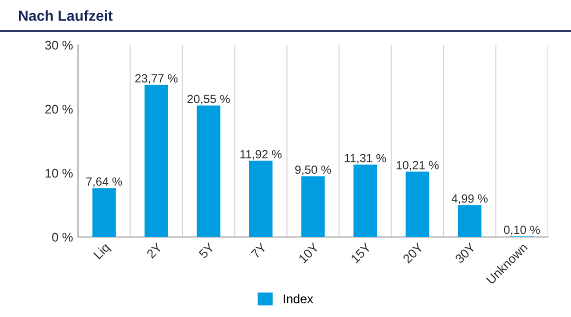 This screenshot has height=317, width=571. I want to click on x-tick-label: 5Y, so click(206, 250).